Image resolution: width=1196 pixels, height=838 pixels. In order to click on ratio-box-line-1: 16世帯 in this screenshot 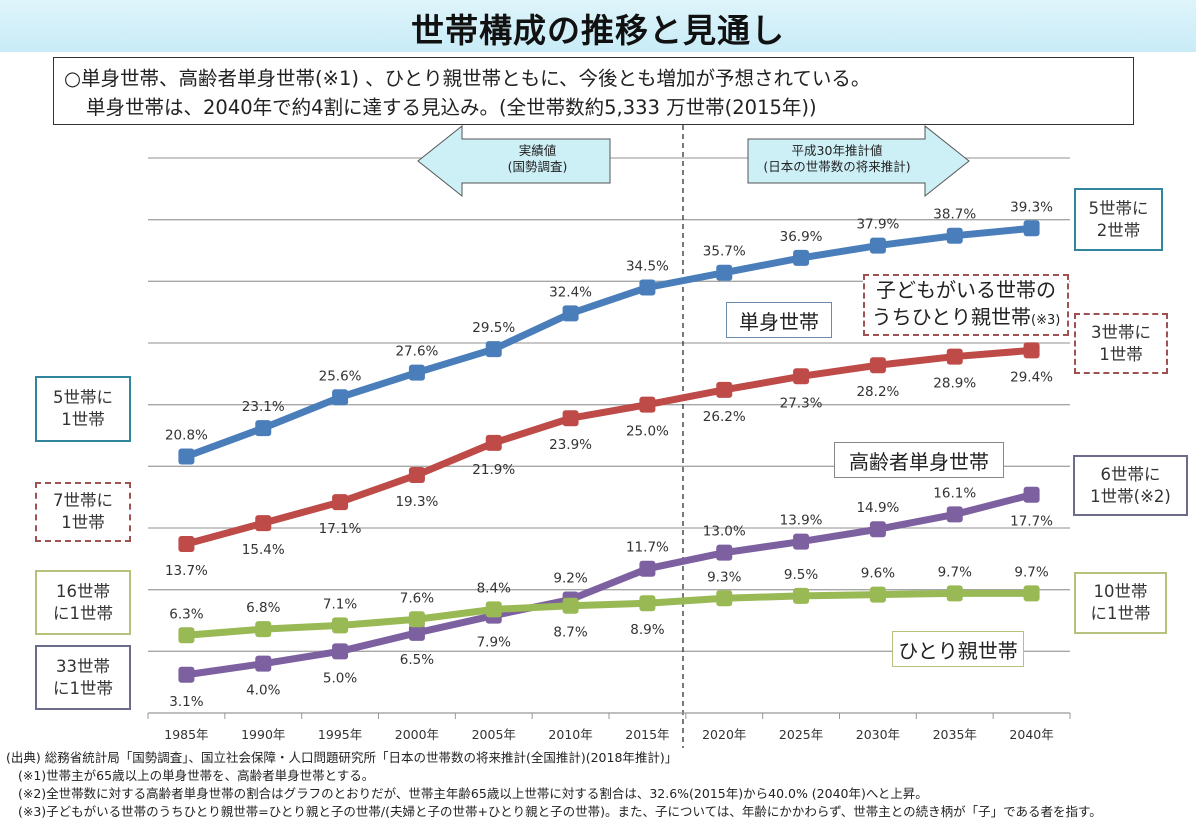, I will do `click(83, 591)`.